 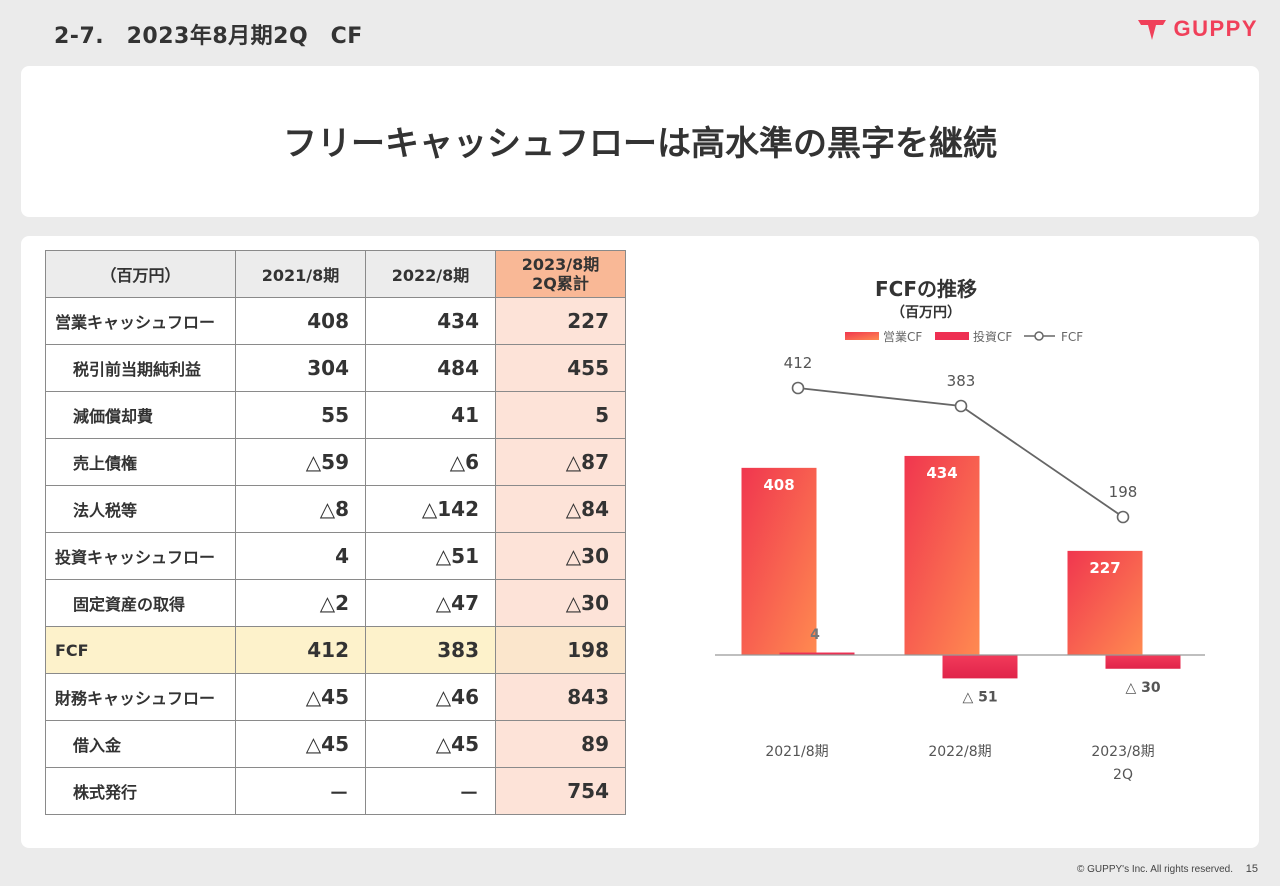 I want to click on headline: フリーキャッシュフローは高水準の黒字を継続, so click(x=640, y=144).